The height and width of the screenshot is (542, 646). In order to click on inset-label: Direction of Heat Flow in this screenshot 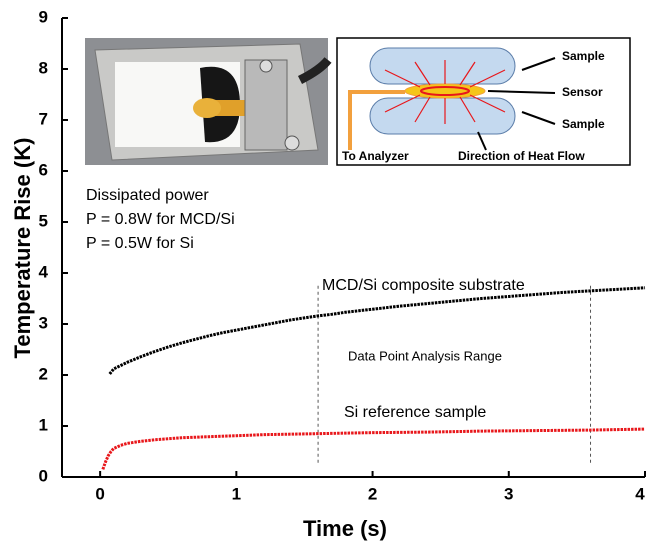, I will do `click(521, 156)`.